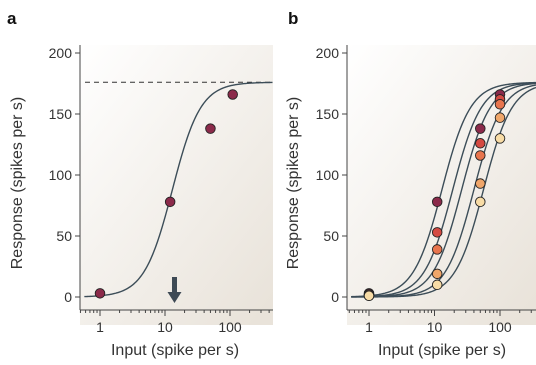 The width and height of the screenshot is (536, 365). What do you see at coordinates (17, 183) in the screenshot?
I see `panel-a-y-axis-label: Response (spikes per s)` at bounding box center [17, 183].